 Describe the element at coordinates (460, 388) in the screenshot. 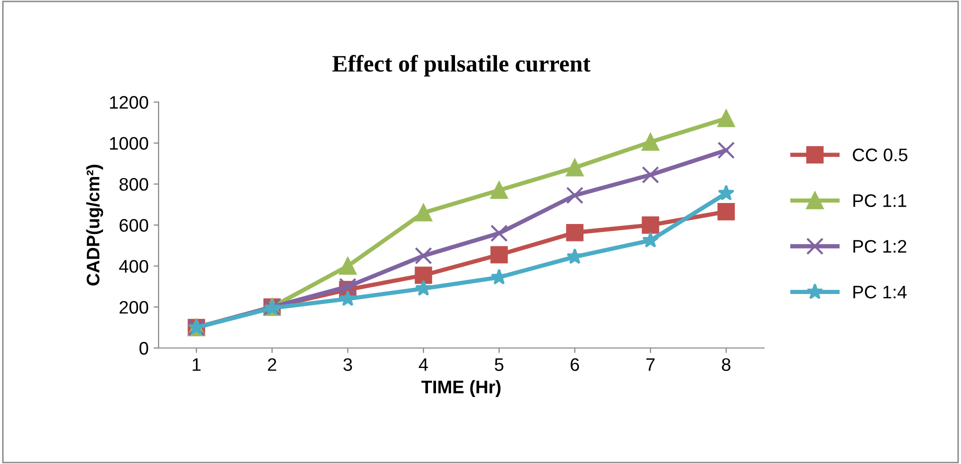

I see `x-axis-title: TIME (Hr)` at that location.